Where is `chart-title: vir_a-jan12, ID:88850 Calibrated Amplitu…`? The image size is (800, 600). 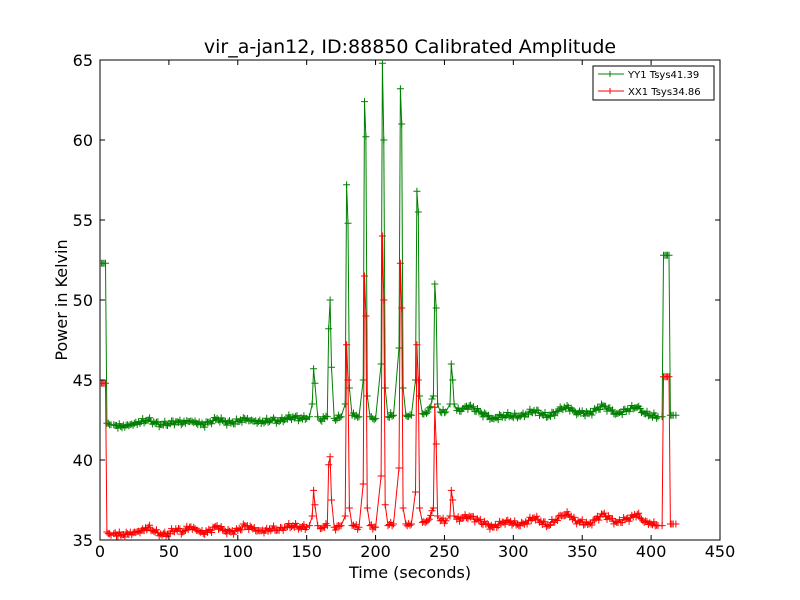
chart-title: vir_a-jan12, ID:88850 Calibrated Amplitu… is located at coordinates (410, 47).